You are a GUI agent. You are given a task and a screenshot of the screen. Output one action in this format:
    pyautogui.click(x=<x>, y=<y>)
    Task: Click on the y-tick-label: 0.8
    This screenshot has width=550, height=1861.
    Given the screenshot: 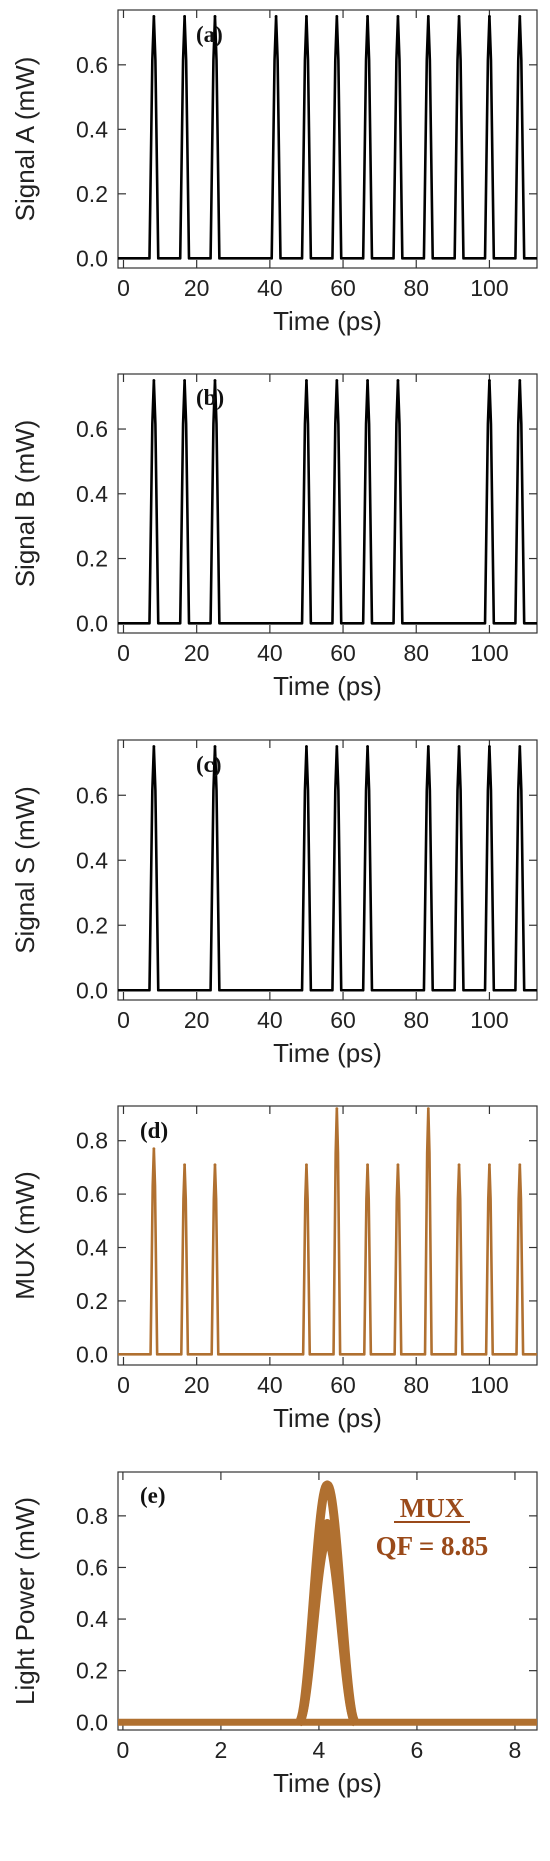 What is the action you would take?
    pyautogui.click(x=92, y=1141)
    